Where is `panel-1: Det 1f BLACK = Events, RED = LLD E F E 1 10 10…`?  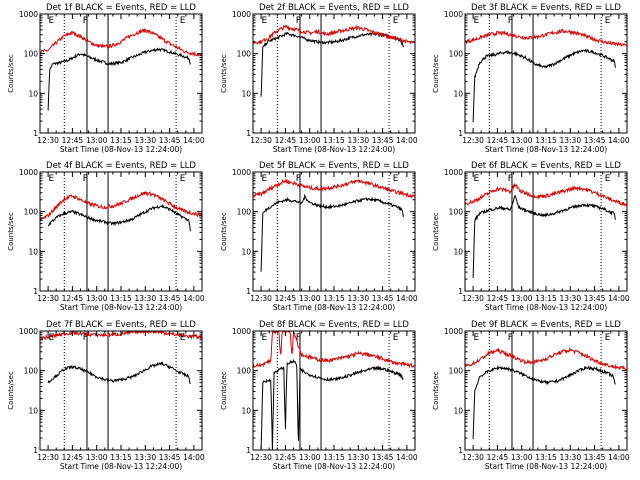
panel-1: Det 1f BLACK = Events, RED = LLD E F E 1 10 10… is located at coordinates (106, 78).